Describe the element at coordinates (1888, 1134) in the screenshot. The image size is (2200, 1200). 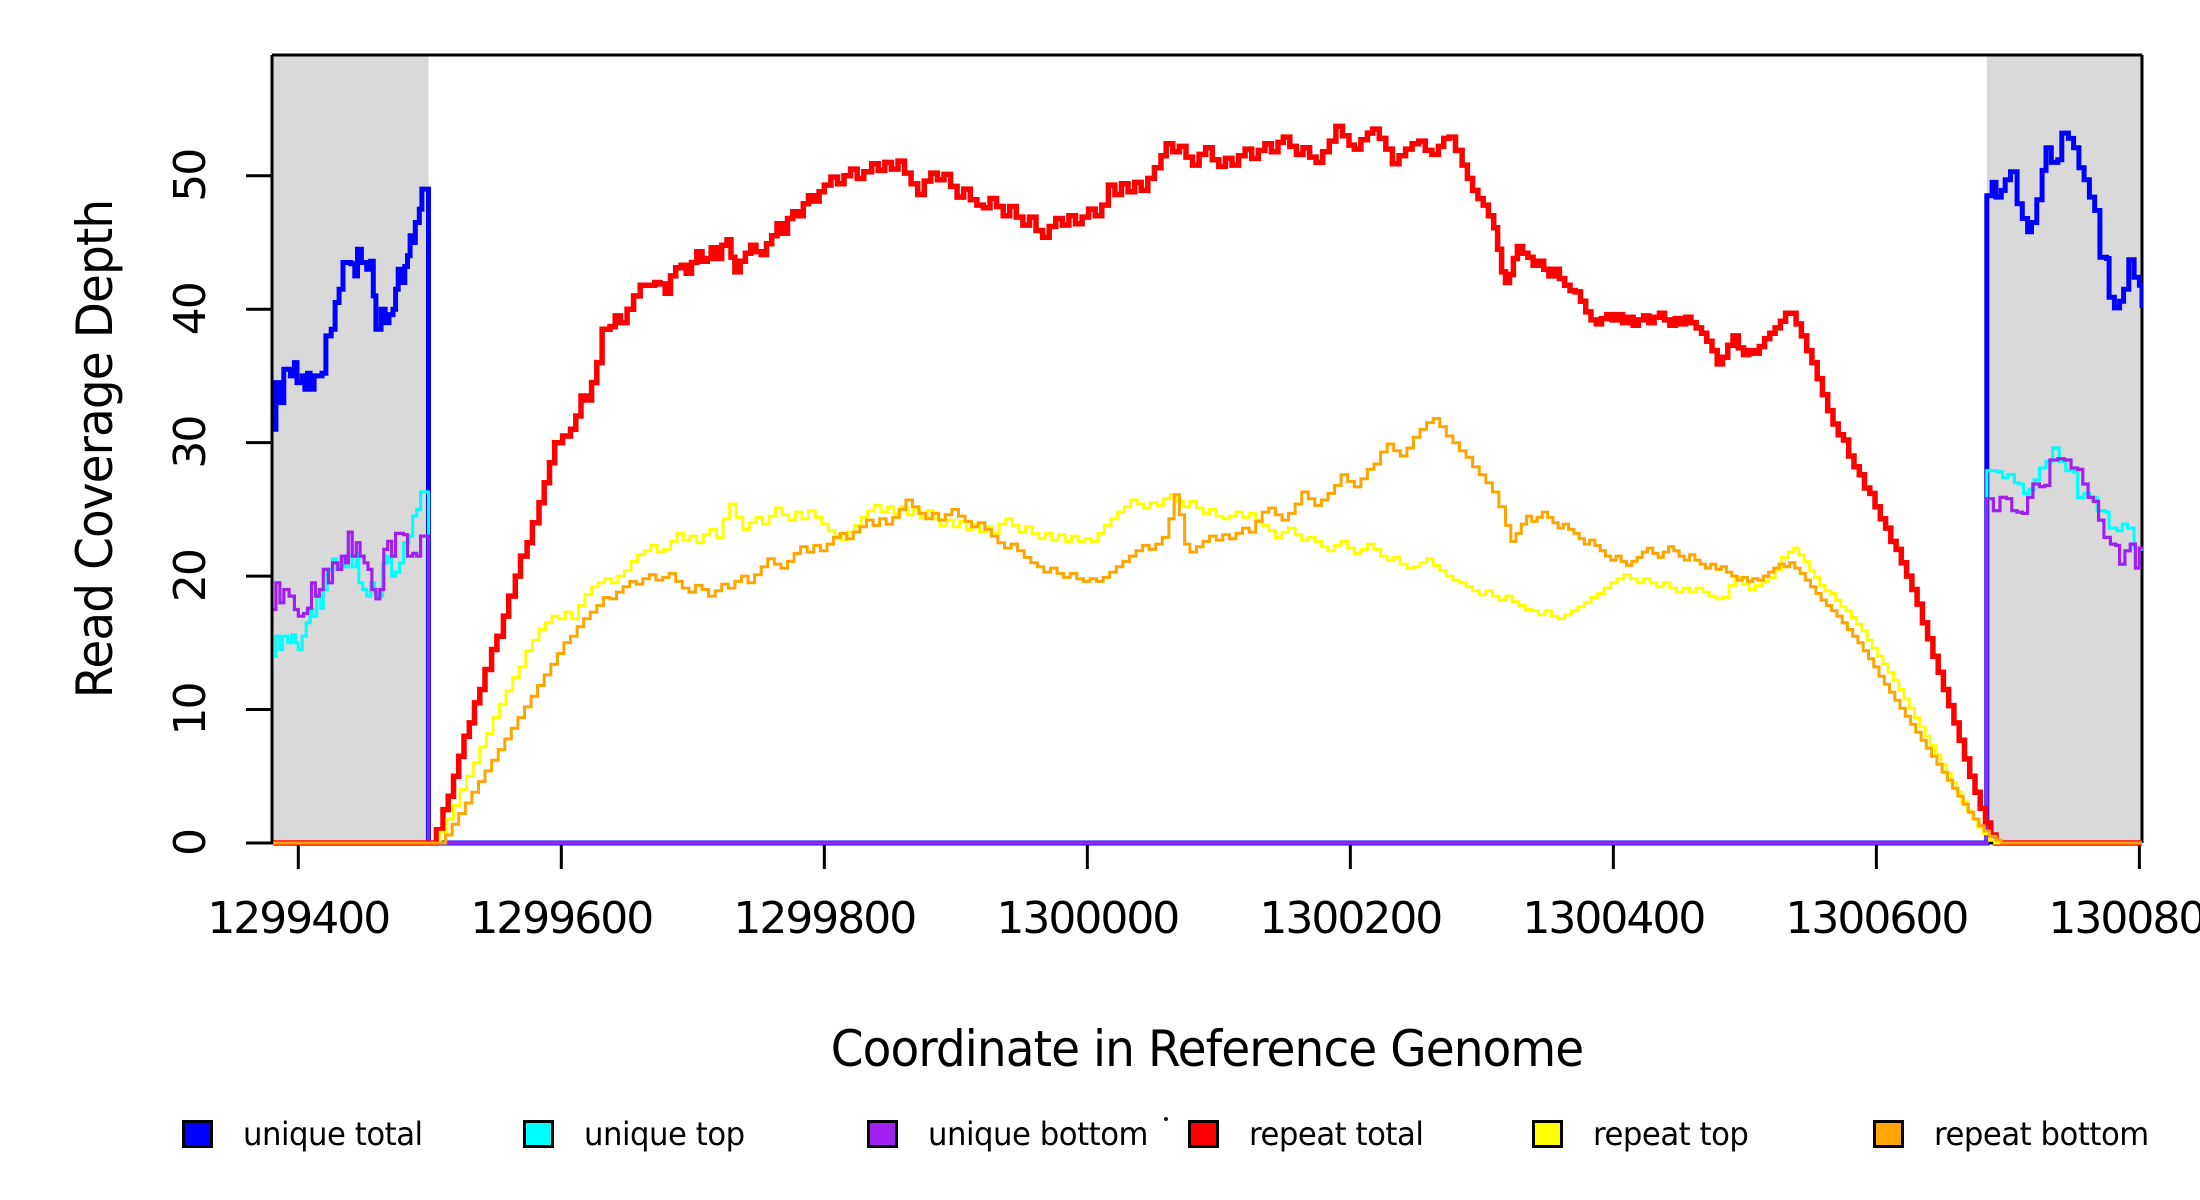
I see `legend-swatch-repeat-bottom-icon` at that location.